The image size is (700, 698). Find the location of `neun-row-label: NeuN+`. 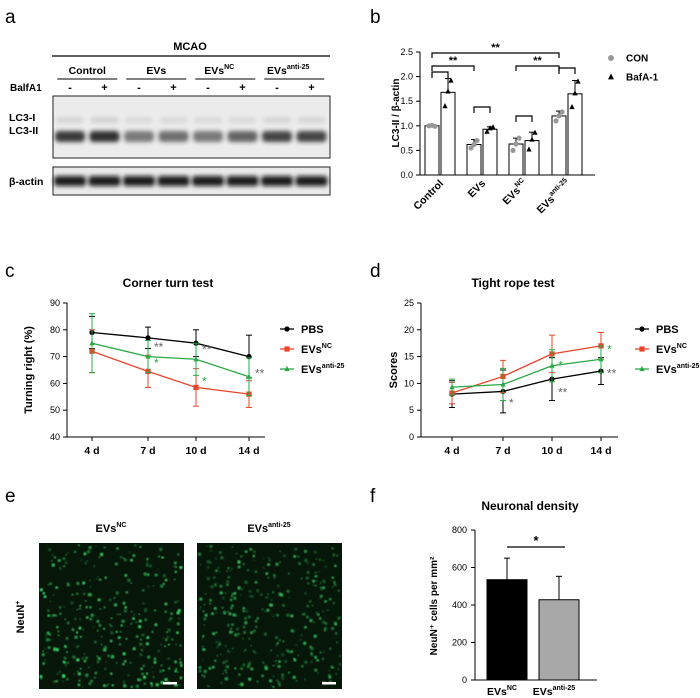

neun-row-label: NeuN+ is located at coordinates (21, 617).